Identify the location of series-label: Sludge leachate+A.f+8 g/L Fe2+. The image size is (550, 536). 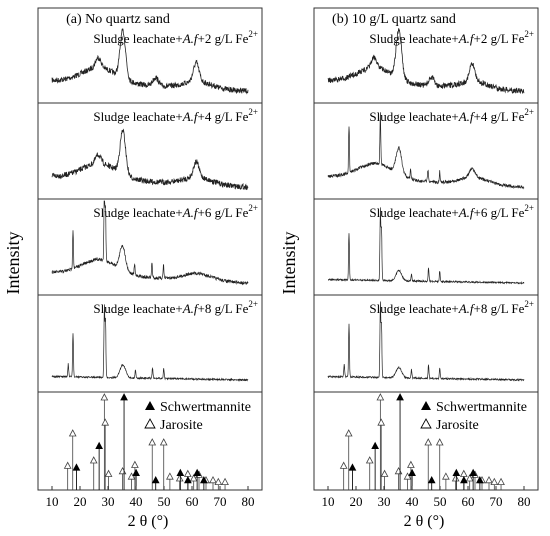
(175, 307).